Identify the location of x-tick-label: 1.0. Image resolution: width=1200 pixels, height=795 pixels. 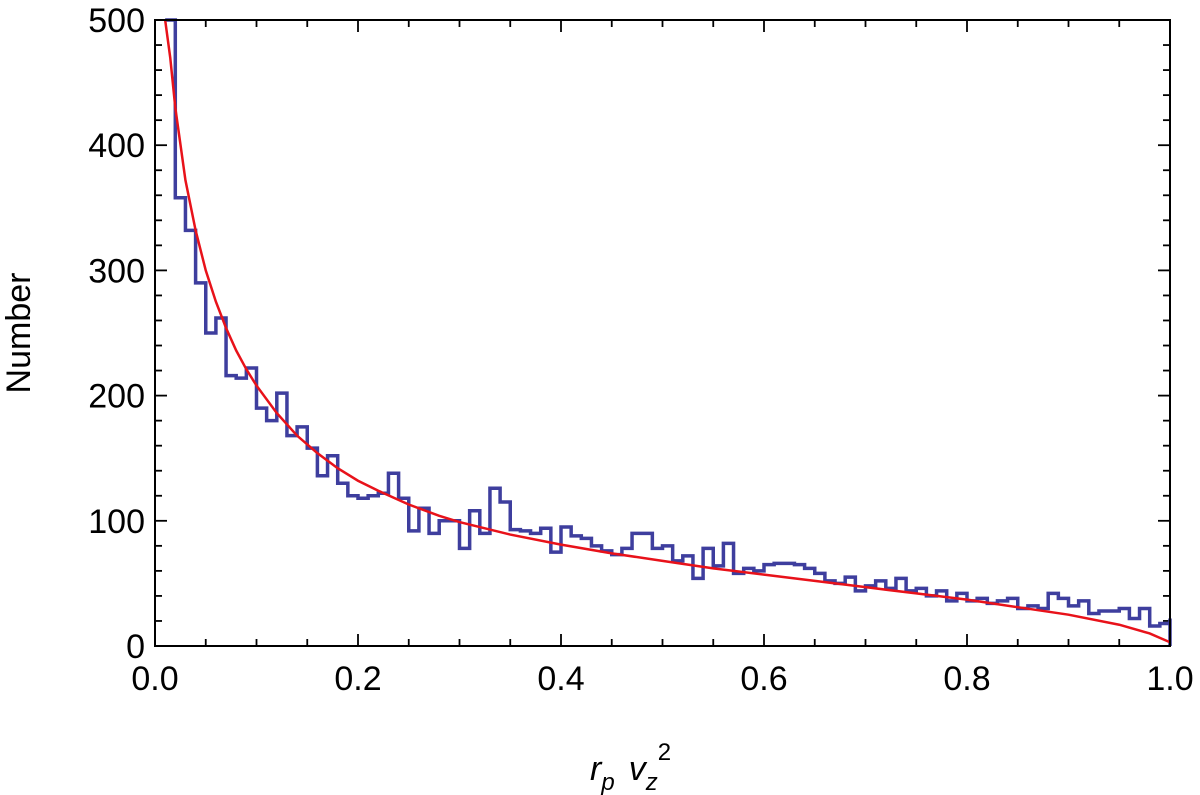
(1169, 679).